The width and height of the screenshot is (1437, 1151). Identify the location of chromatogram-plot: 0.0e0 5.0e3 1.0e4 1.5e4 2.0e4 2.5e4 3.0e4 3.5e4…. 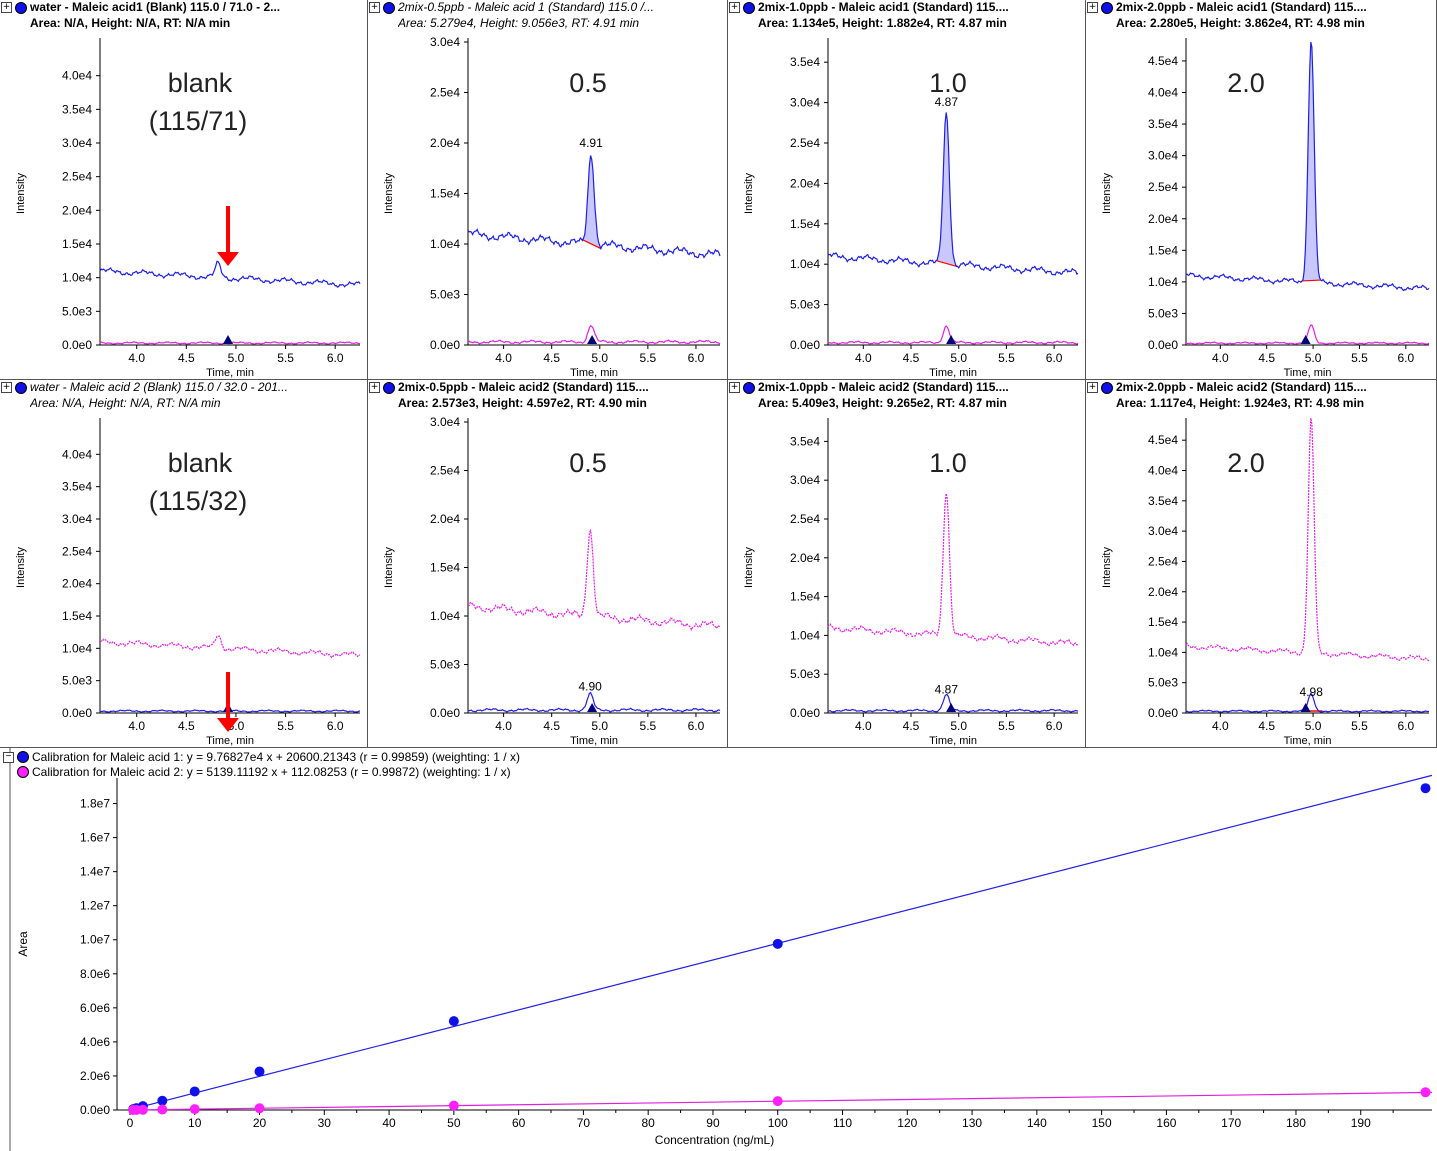
(1265, 582).